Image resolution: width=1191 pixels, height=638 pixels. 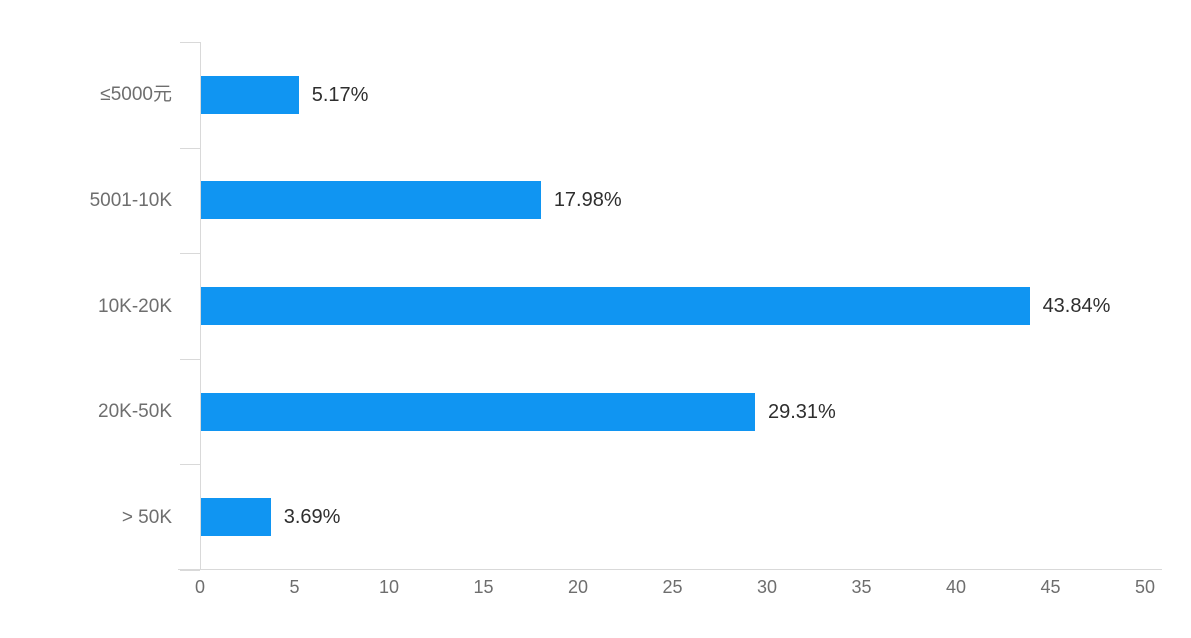 What do you see at coordinates (801, 411) in the screenshot?
I see `data-label: 29.31%` at bounding box center [801, 411].